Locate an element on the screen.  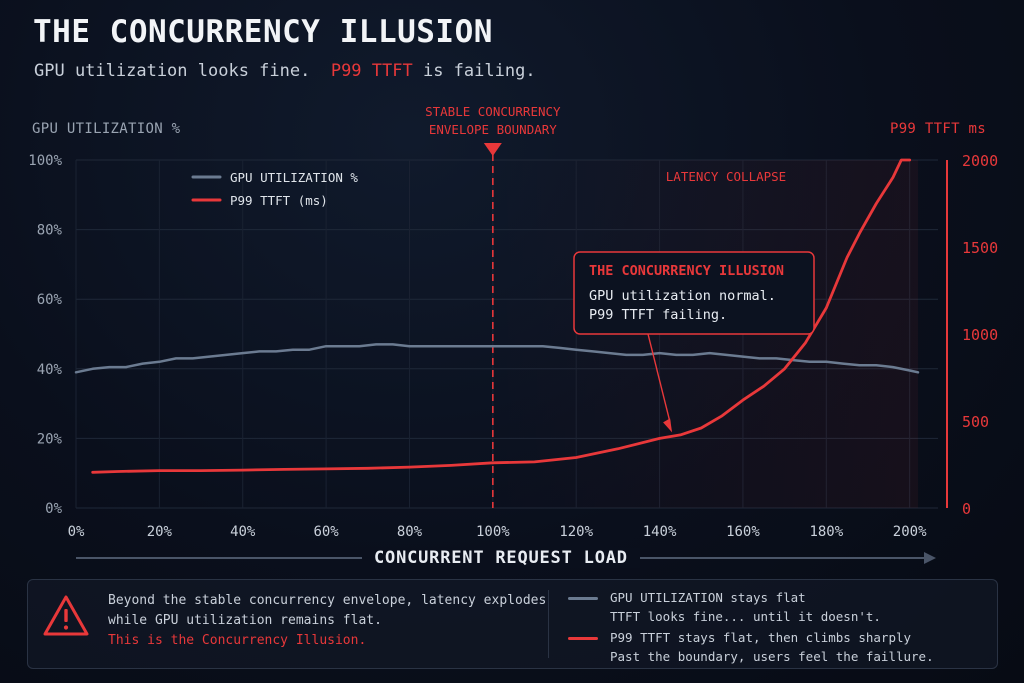
x-tick-label: 140% is located at coordinates (660, 532).